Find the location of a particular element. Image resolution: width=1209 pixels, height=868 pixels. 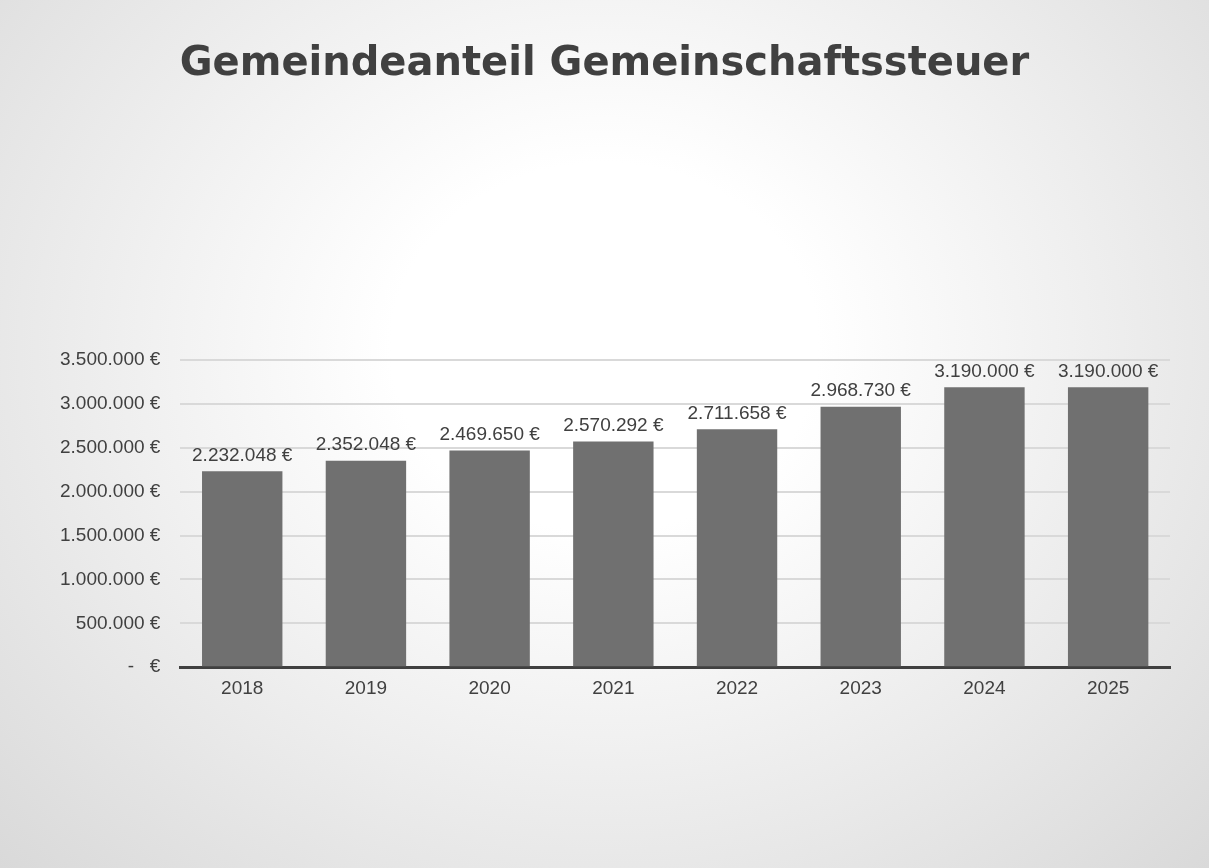

x-tick-label: 2023 is located at coordinates (860, 687).